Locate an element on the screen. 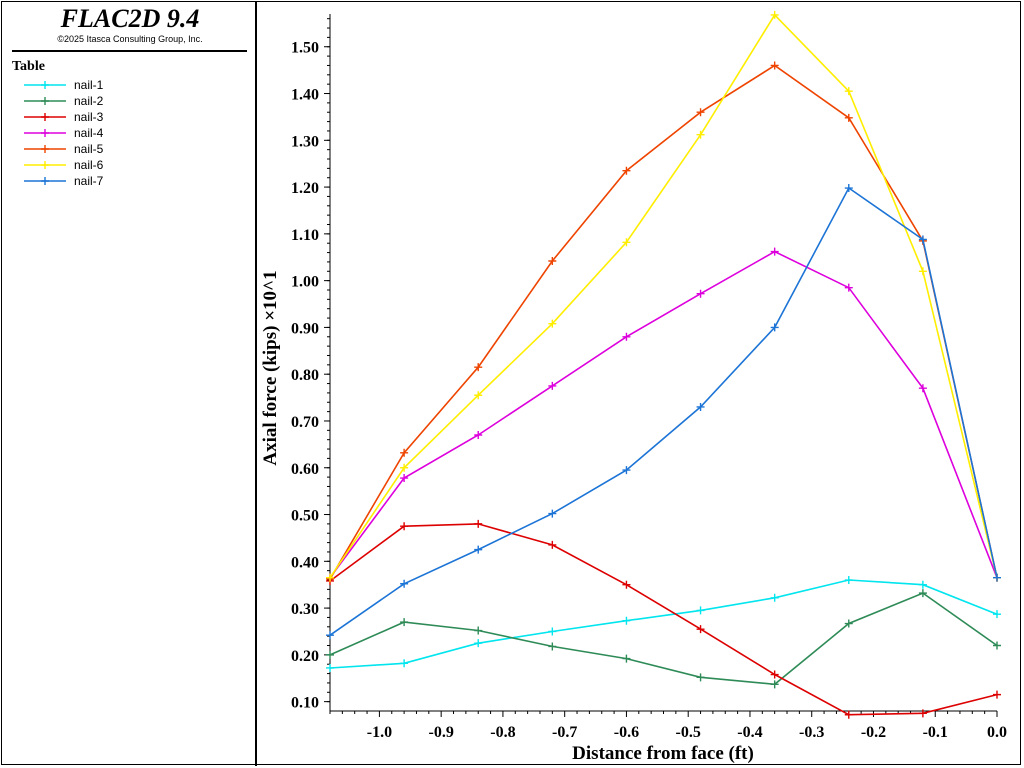 The image size is (1024, 768). legend-label: nail-3 is located at coordinates (89, 117).